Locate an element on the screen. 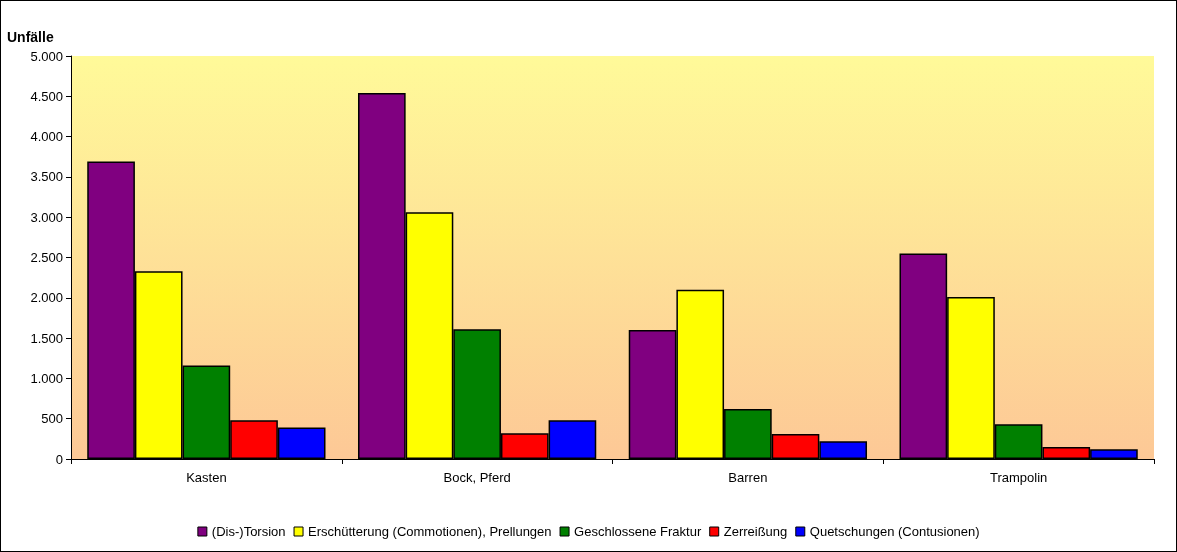  legend-label: Geschlossene Fraktur is located at coordinates (638, 531).